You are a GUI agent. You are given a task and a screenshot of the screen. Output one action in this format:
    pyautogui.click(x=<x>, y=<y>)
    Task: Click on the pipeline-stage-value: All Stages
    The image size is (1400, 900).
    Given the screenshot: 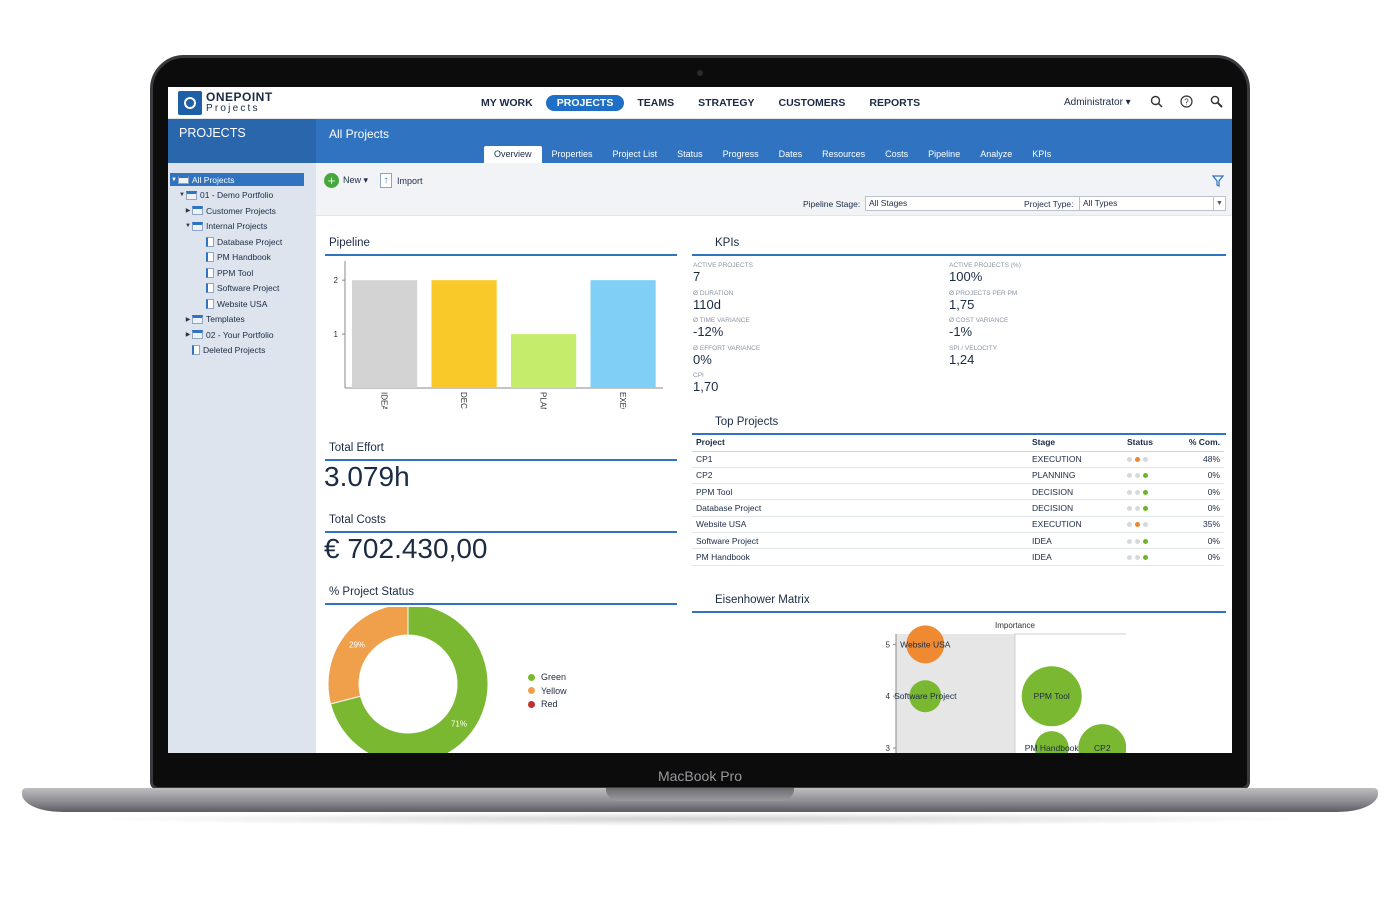 What is the action you would take?
    pyautogui.click(x=888, y=203)
    